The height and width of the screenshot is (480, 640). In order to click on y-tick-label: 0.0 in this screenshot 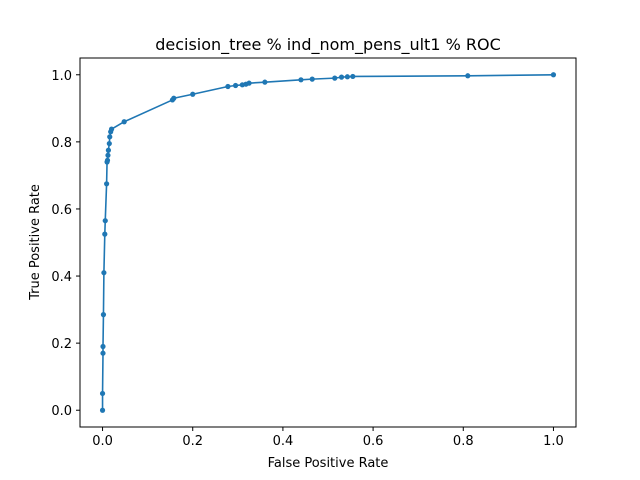, I will do `click(61, 411)`.